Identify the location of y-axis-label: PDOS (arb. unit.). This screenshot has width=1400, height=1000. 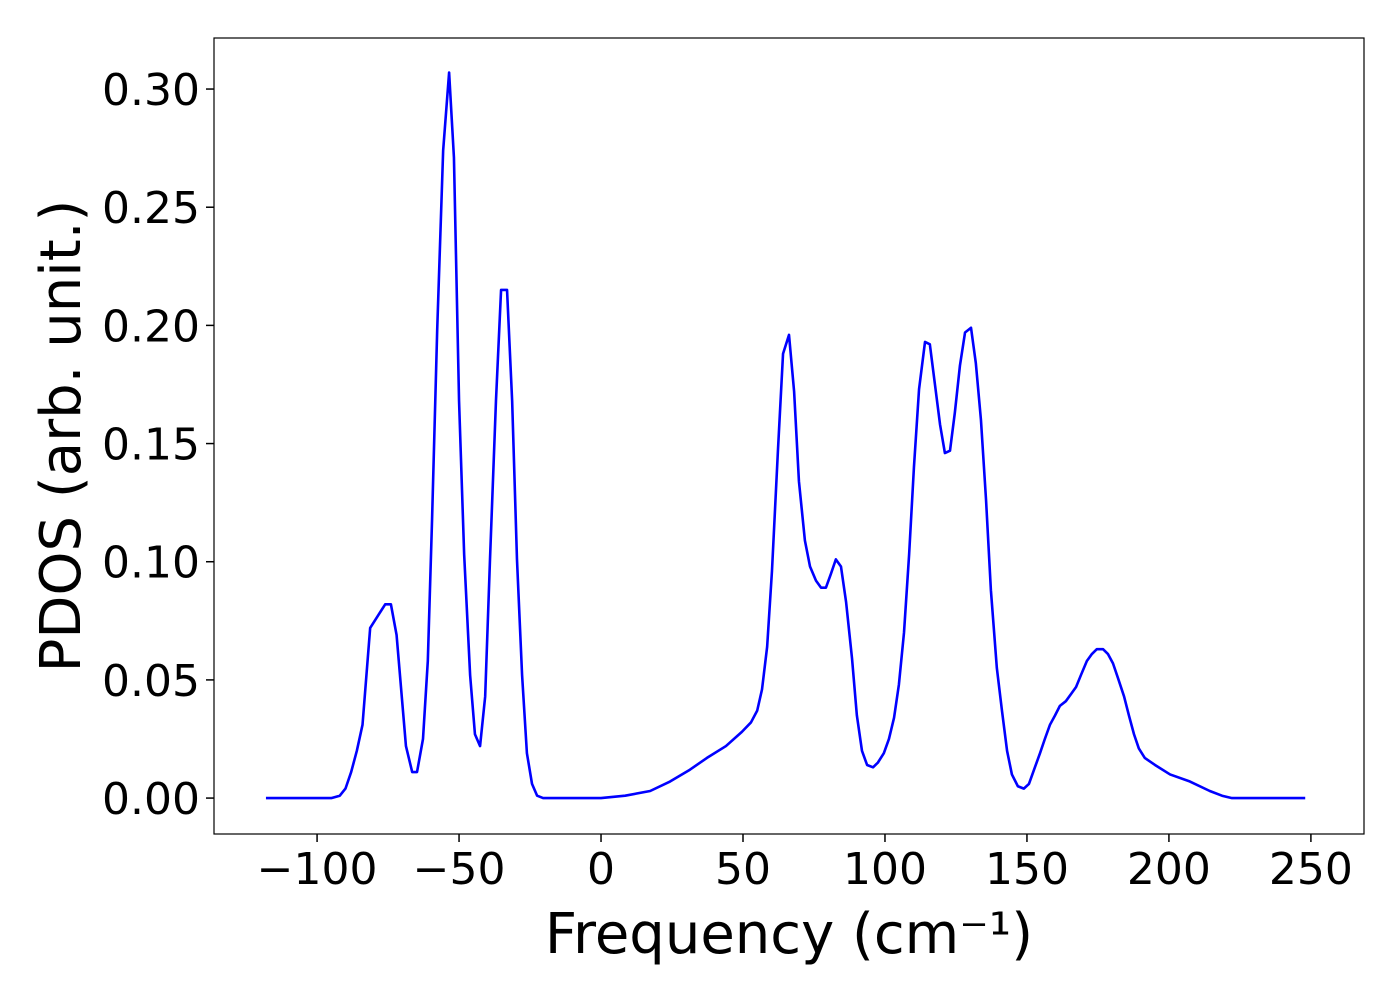
(61, 436).